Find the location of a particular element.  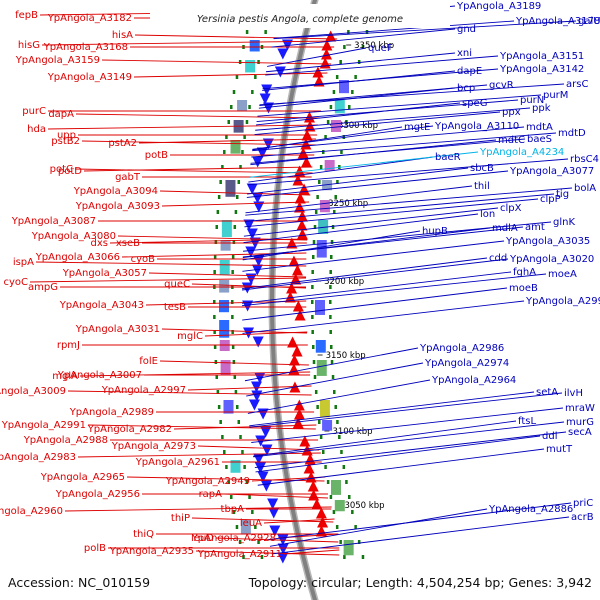

gene-label-right: YpAngola_A3142 is located at coordinates (541, 69).